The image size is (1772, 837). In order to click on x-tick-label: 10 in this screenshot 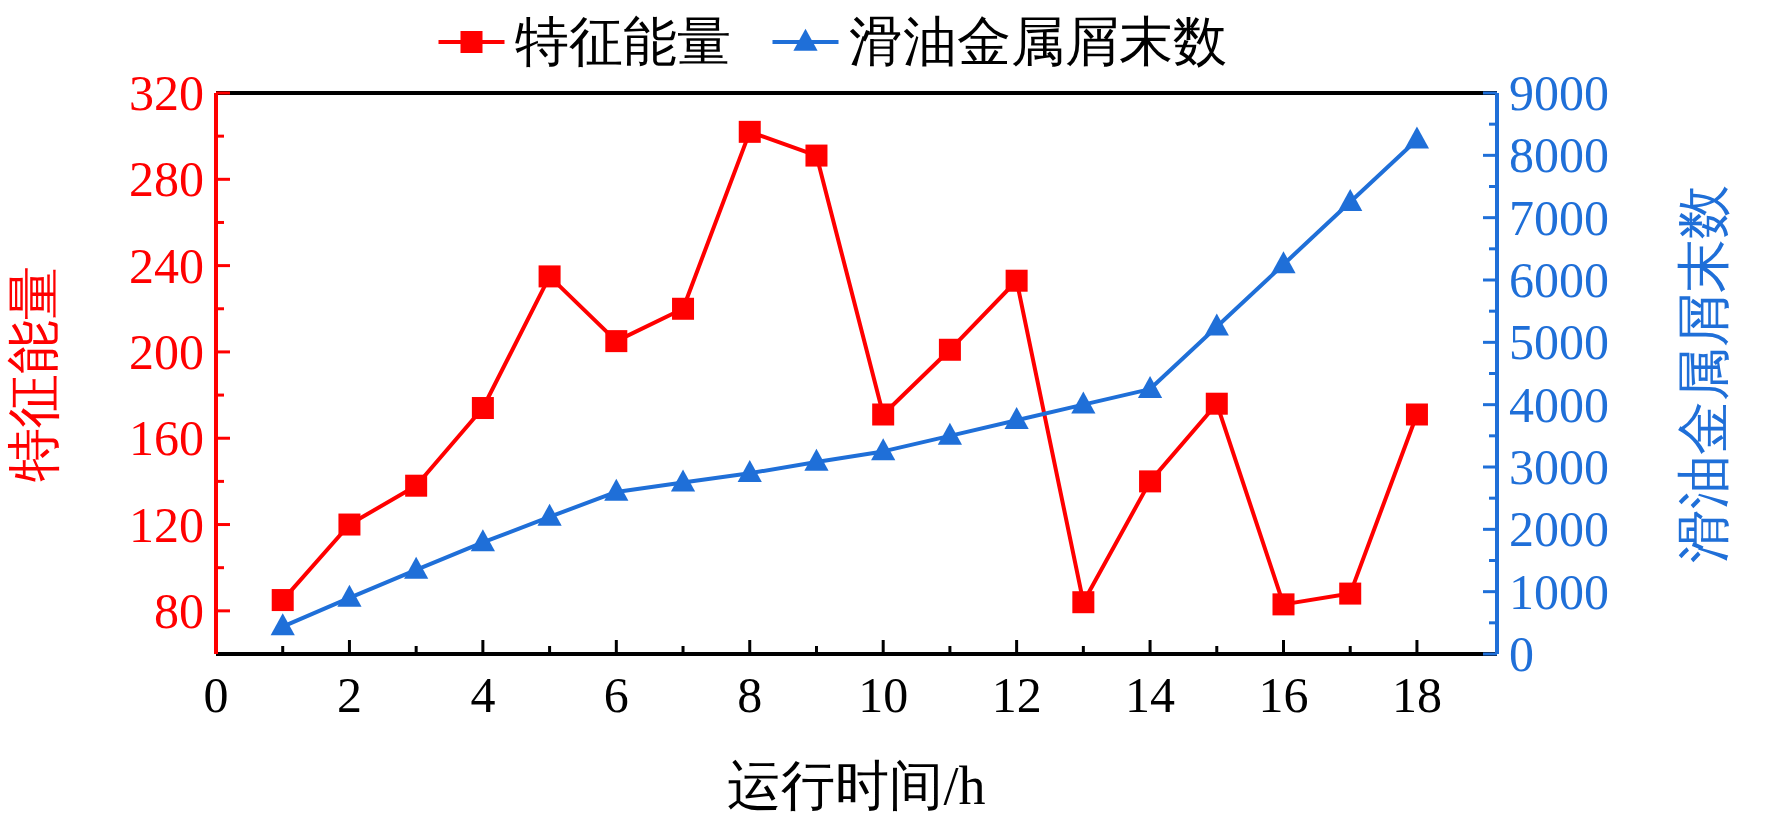, I will do `click(883, 695)`.